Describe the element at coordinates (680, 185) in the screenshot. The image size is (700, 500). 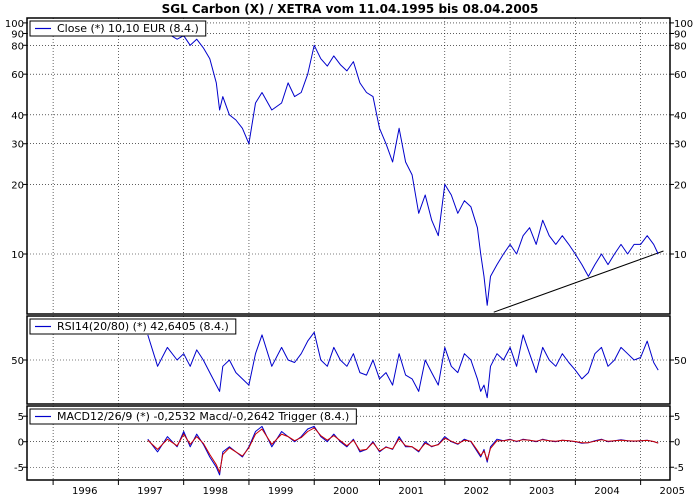
I see `price-ytick-right: 20` at that location.